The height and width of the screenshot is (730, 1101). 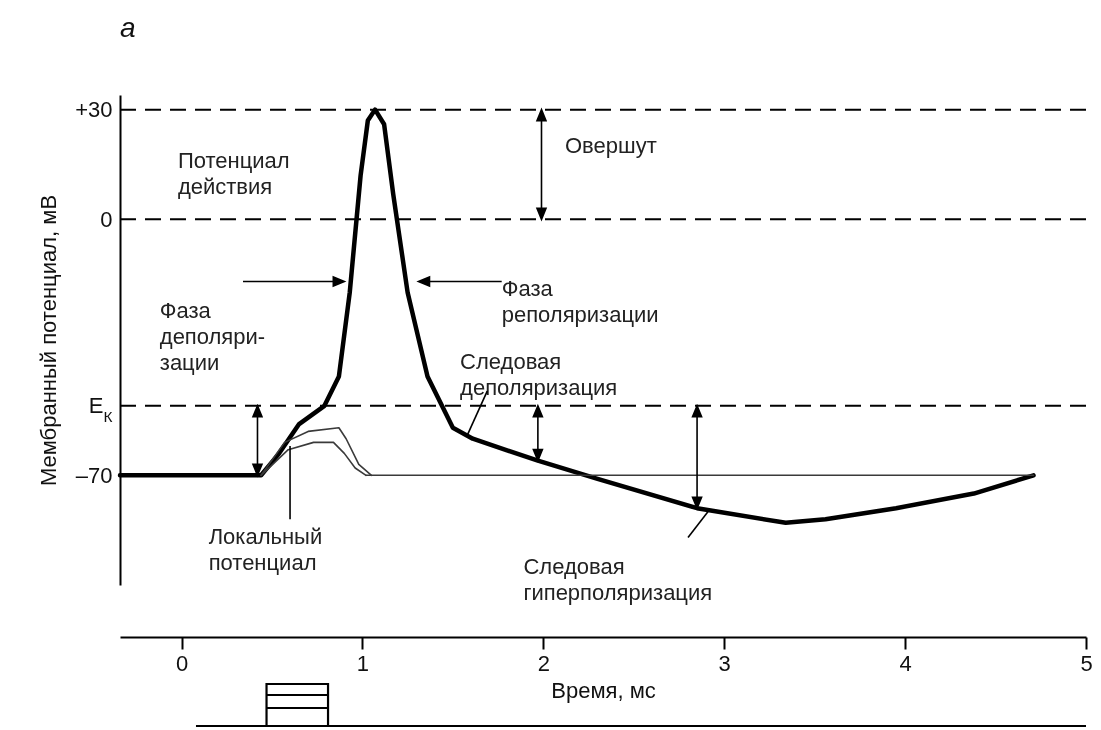 What do you see at coordinates (94, 110) in the screenshot?
I see `y-tick-label: +30` at bounding box center [94, 110].